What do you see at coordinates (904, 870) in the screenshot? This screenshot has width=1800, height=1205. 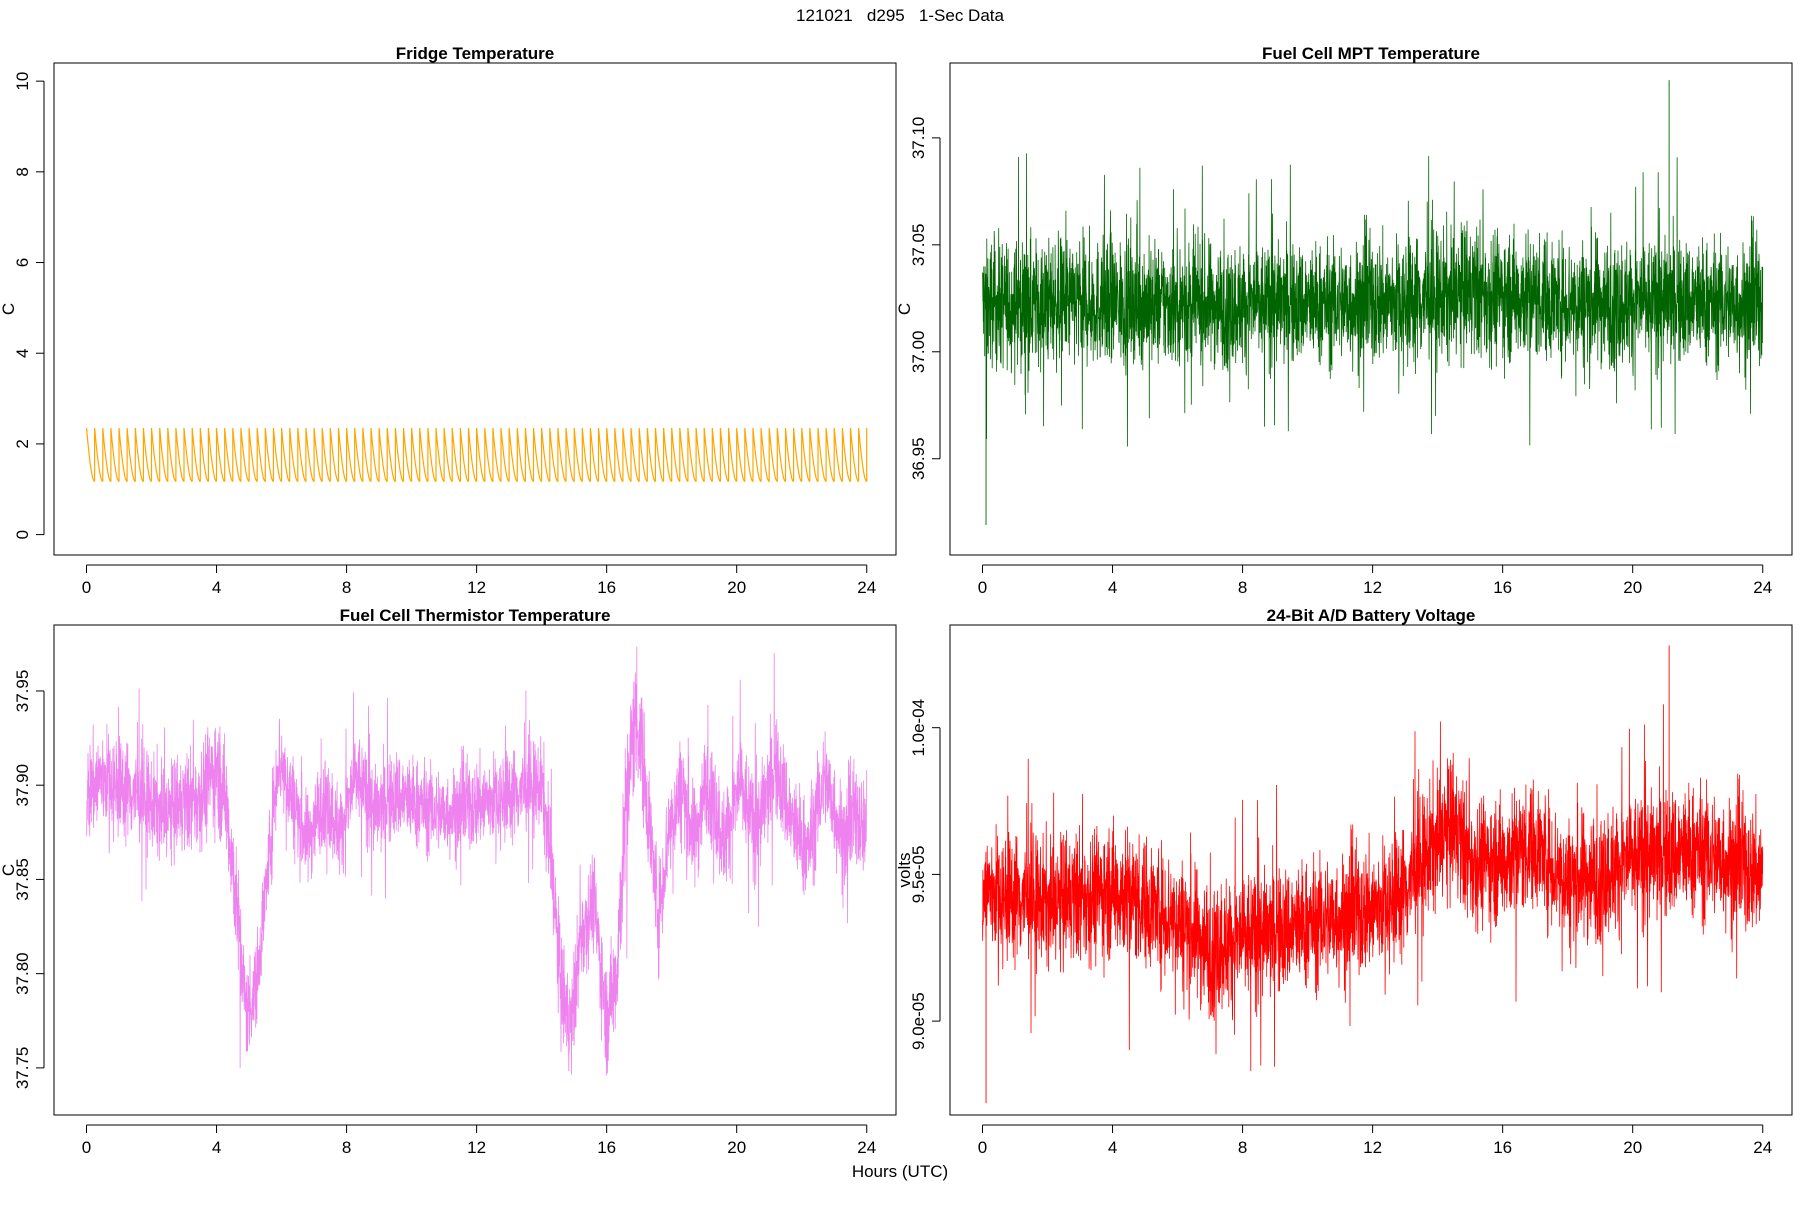 I see `y-axis-label-battery: volts` at bounding box center [904, 870].